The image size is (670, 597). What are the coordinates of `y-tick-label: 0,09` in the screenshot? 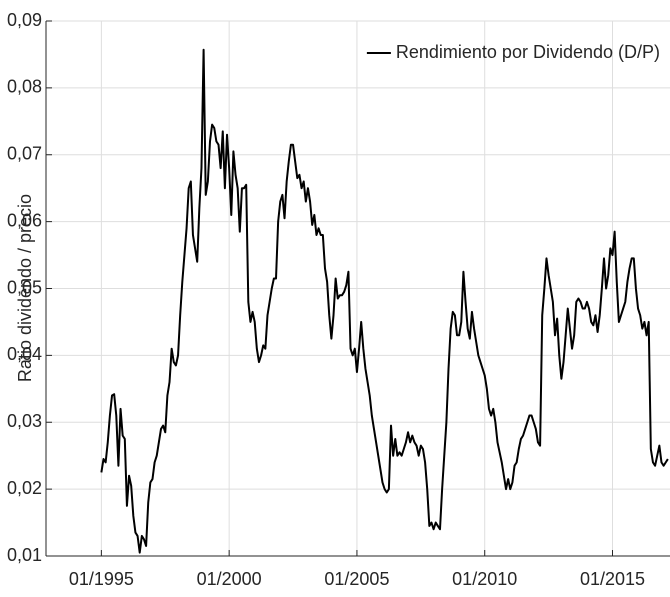 It's located at (24, 20).